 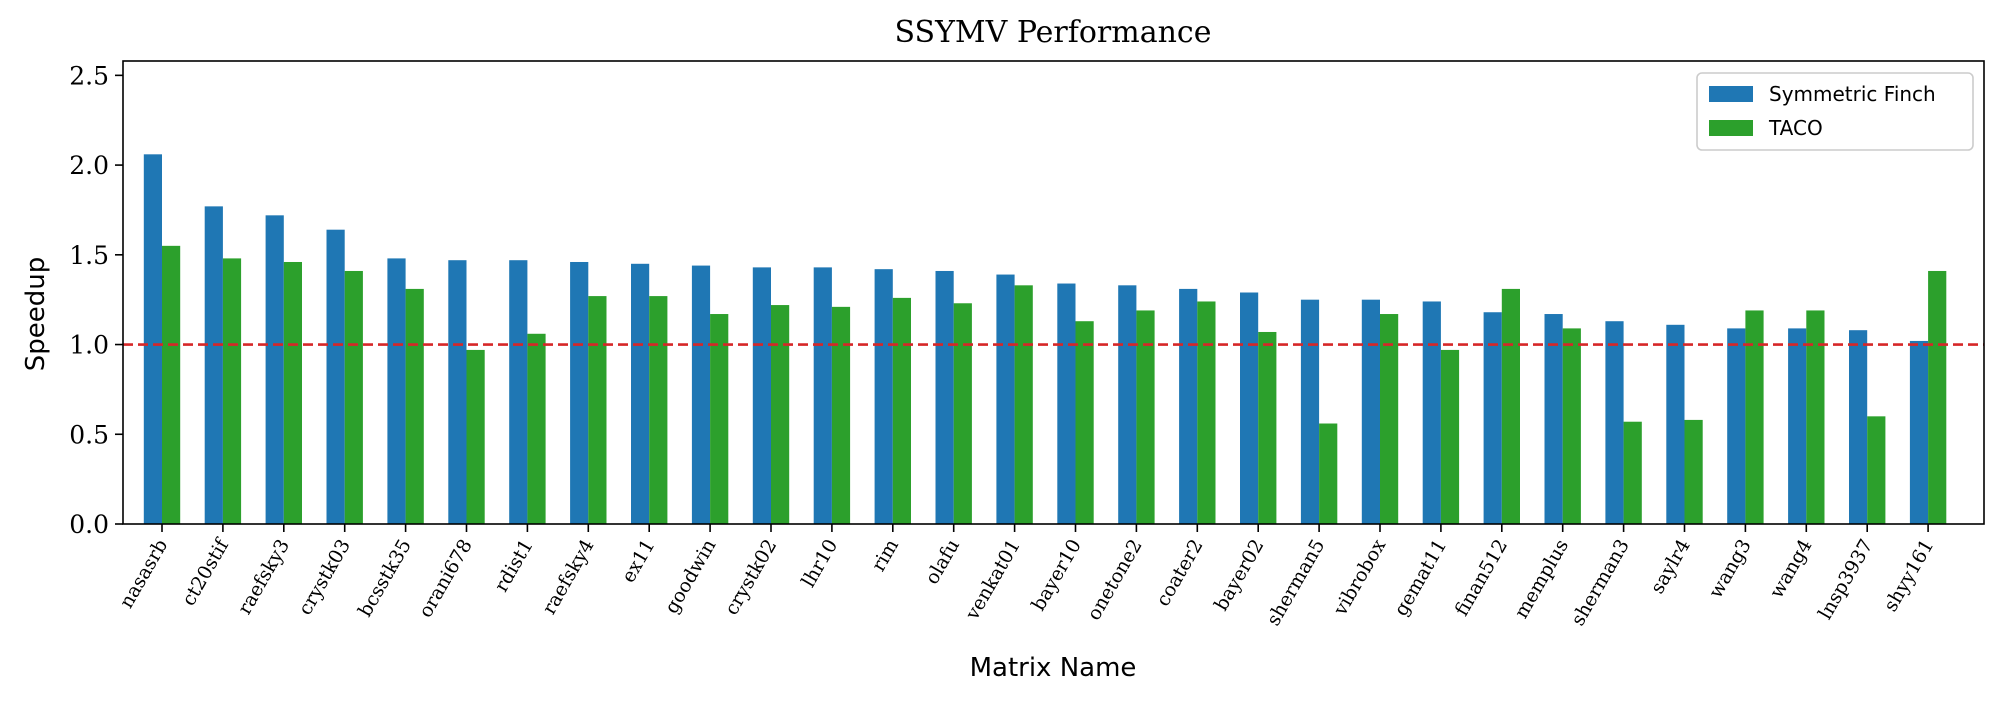 I want to click on x-axis-label: Matrix Name, so click(x=1053, y=668).